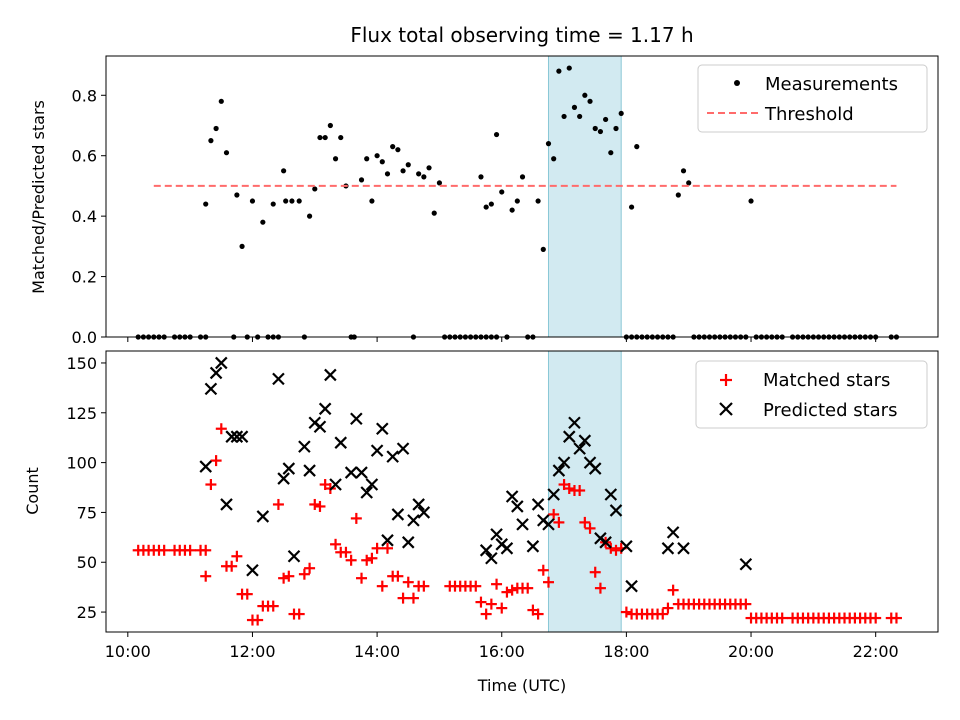 The height and width of the screenshot is (720, 960). I want to click on legend-threshold-label: Threshold, so click(809, 114).